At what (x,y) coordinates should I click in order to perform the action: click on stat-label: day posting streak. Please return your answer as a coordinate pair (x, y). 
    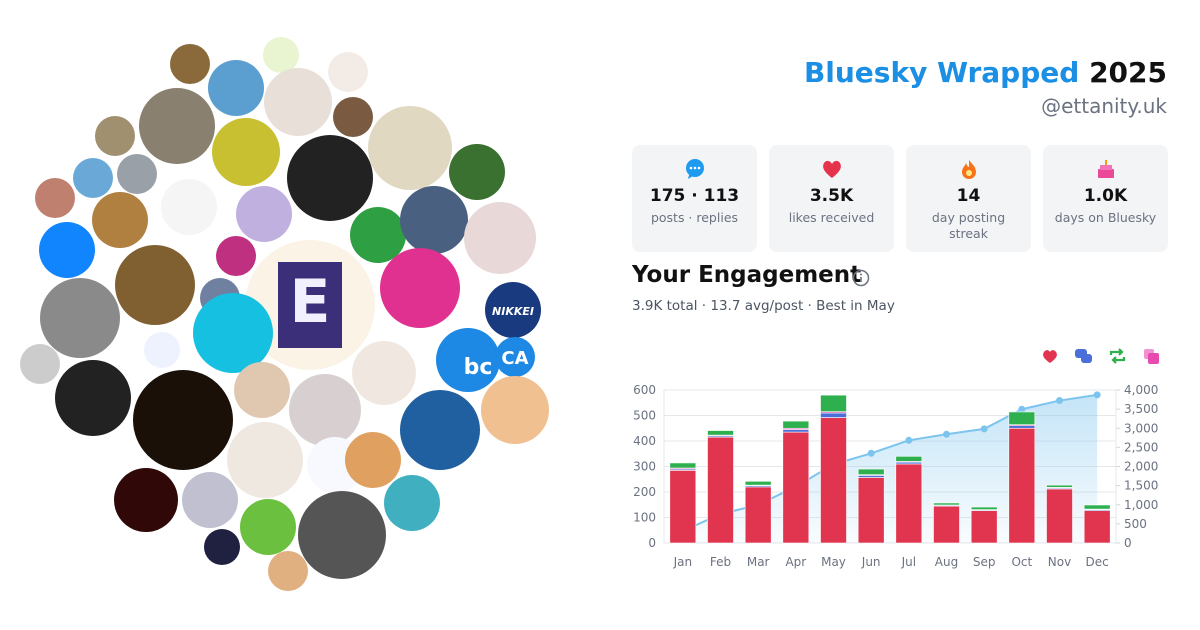
    Looking at the image, I should click on (968, 225).